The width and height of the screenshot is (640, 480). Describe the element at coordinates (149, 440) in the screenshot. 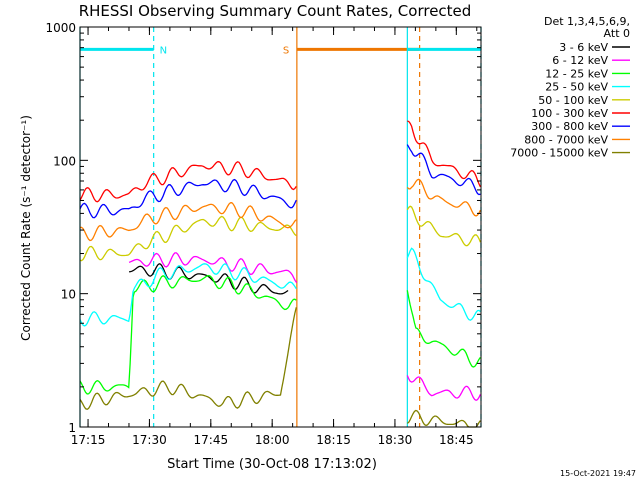

I see `x-tick-label: 17:30` at that location.